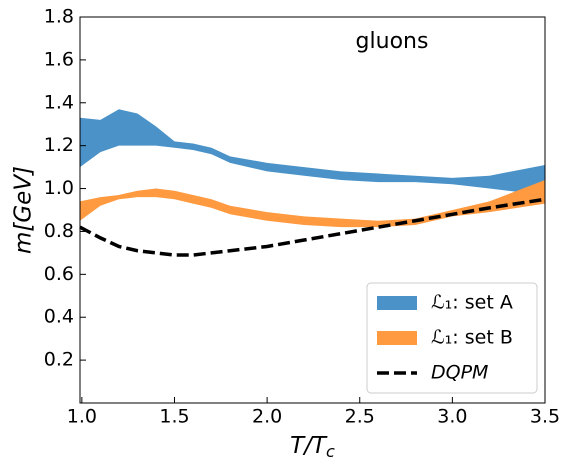 This screenshot has width=572, height=469. Describe the element at coordinates (472, 303) in the screenshot. I see `legend-label: ℒ₁: set A` at that location.